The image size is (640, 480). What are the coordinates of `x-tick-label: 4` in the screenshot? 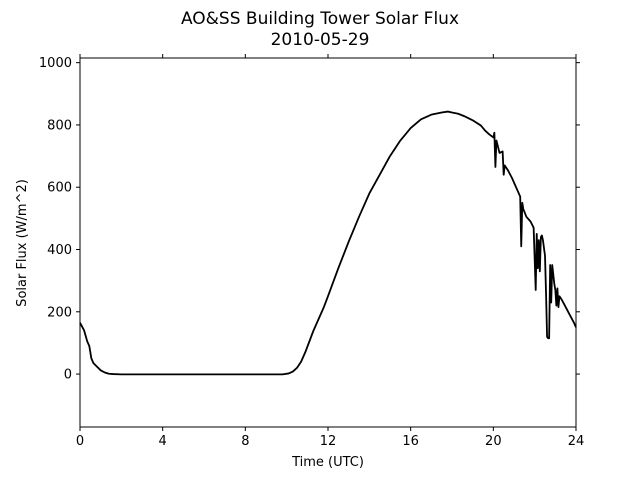 It's located at (163, 441).